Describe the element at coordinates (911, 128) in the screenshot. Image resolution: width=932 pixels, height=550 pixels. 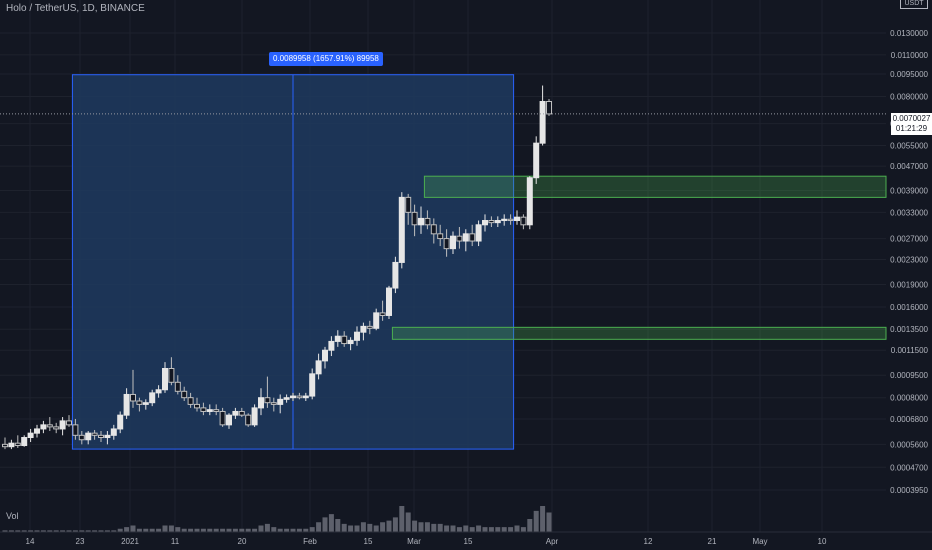
I see `countdown-timer: 01:21:29` at that location.